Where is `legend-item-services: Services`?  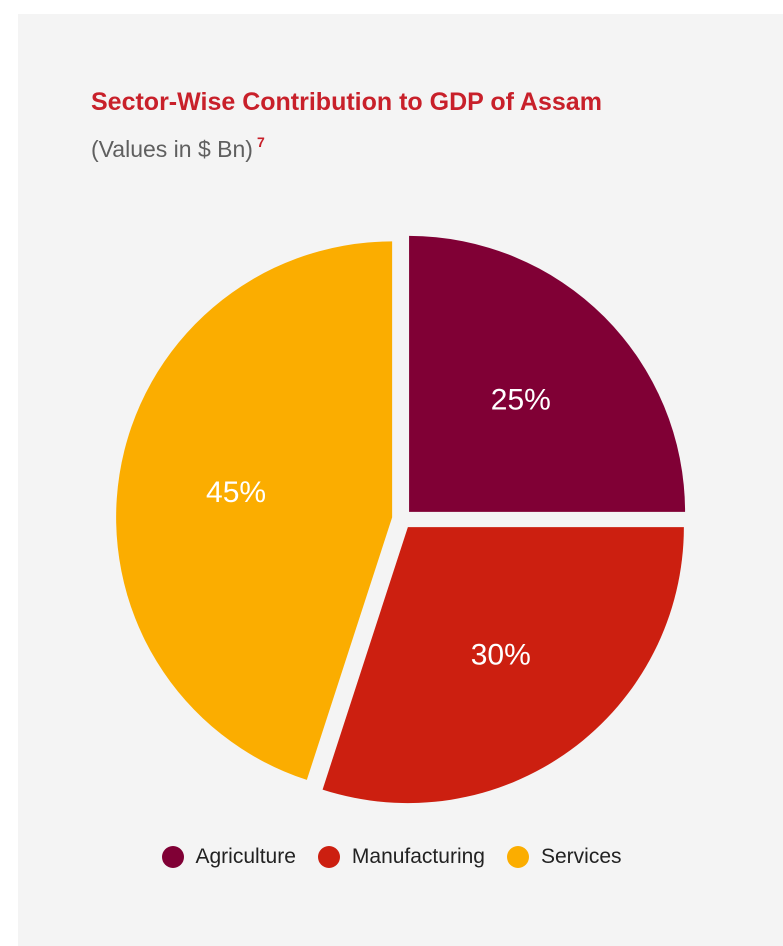
legend-item-services: Services is located at coordinates (564, 857).